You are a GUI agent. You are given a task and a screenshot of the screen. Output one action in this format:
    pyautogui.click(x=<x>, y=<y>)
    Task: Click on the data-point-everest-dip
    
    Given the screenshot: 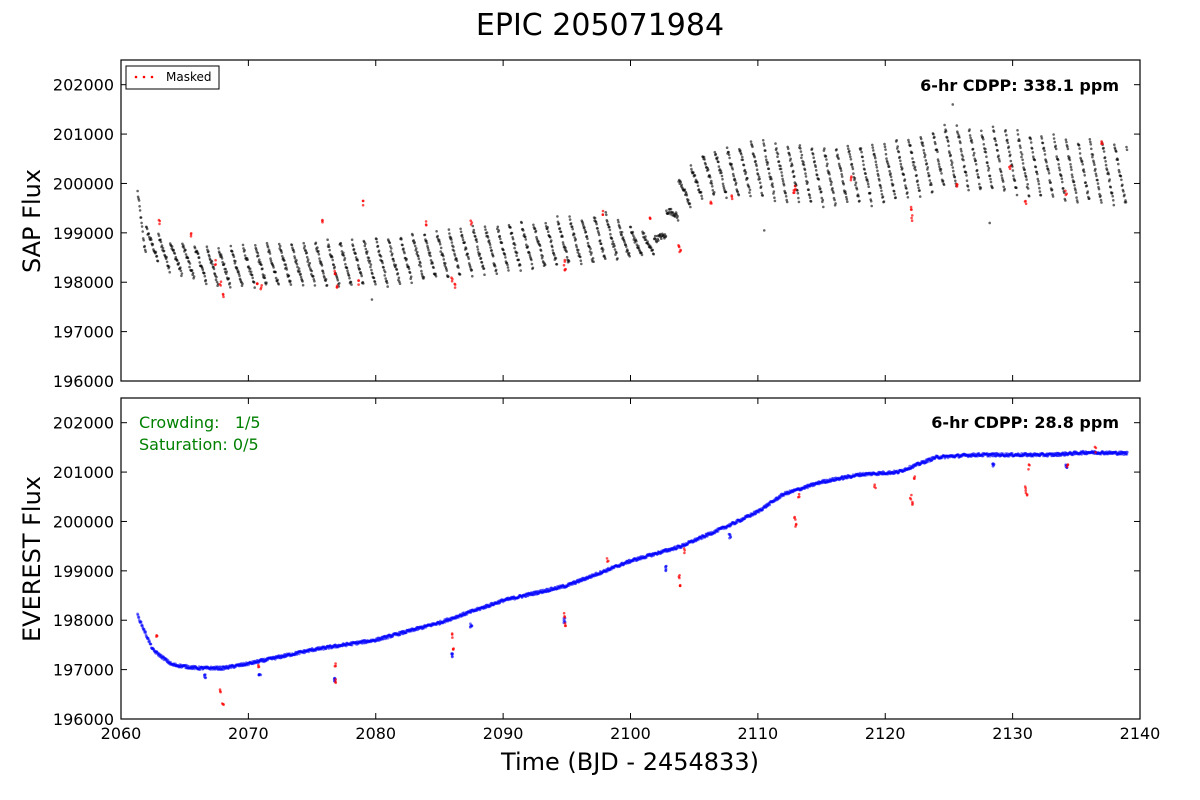 What is the action you would take?
    pyautogui.click(x=205, y=675)
    